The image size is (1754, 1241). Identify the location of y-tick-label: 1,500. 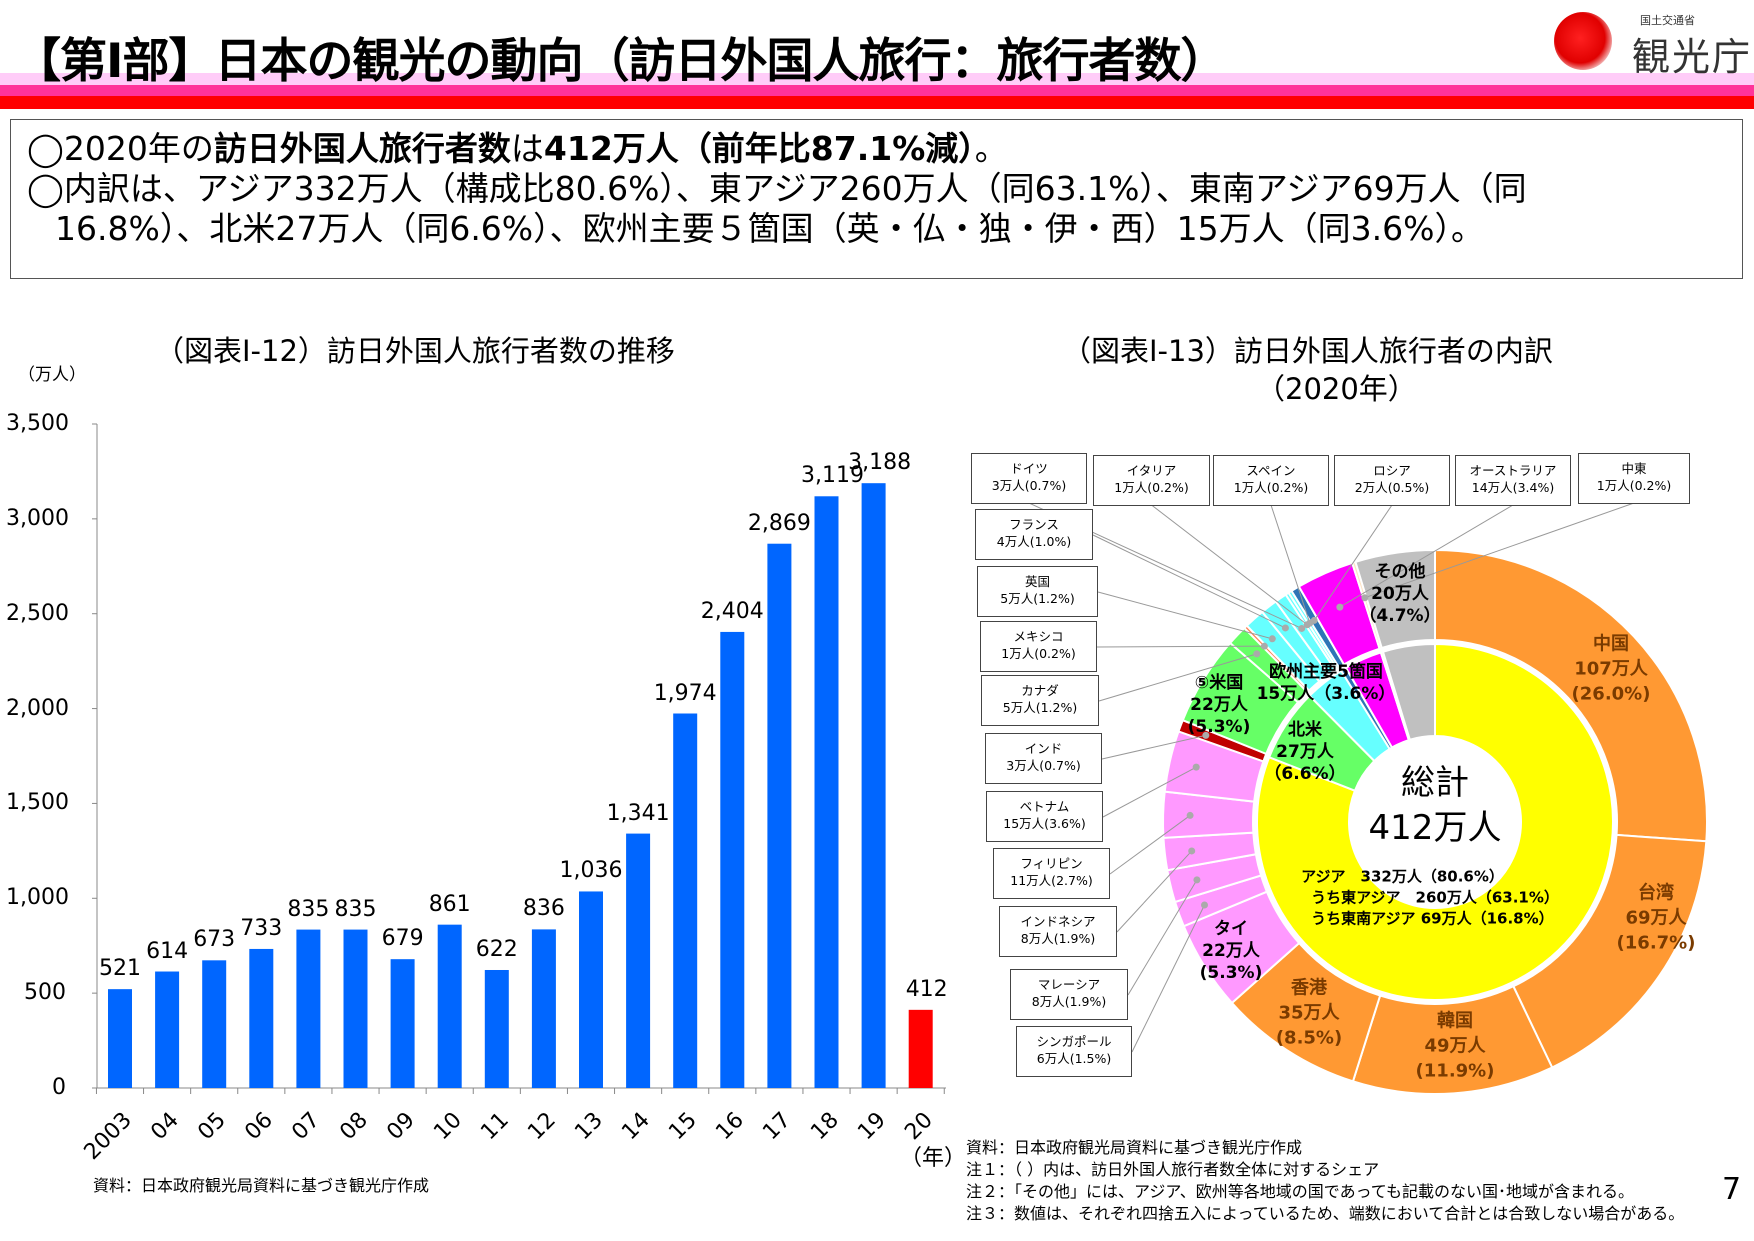
(37, 803).